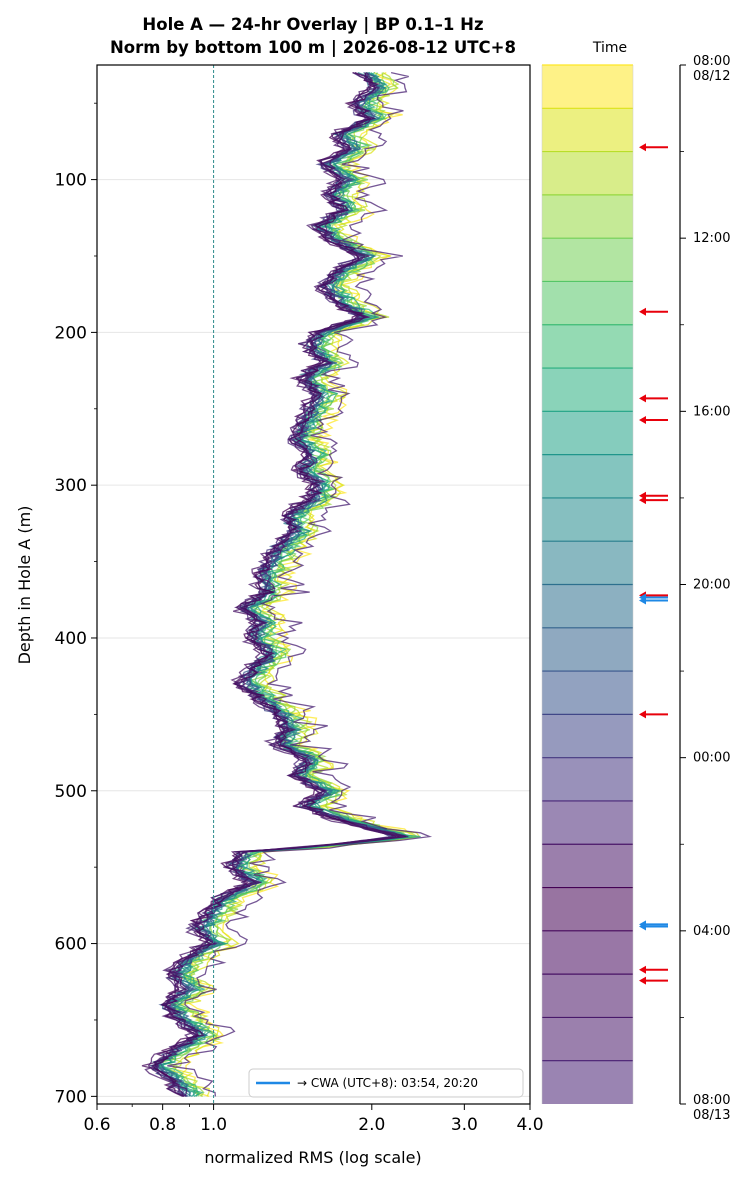 Image resolution: width=750 pixels, height=1181 pixels. What do you see at coordinates (71, 639) in the screenshot?
I see `y-tick-label: 400` at bounding box center [71, 639].